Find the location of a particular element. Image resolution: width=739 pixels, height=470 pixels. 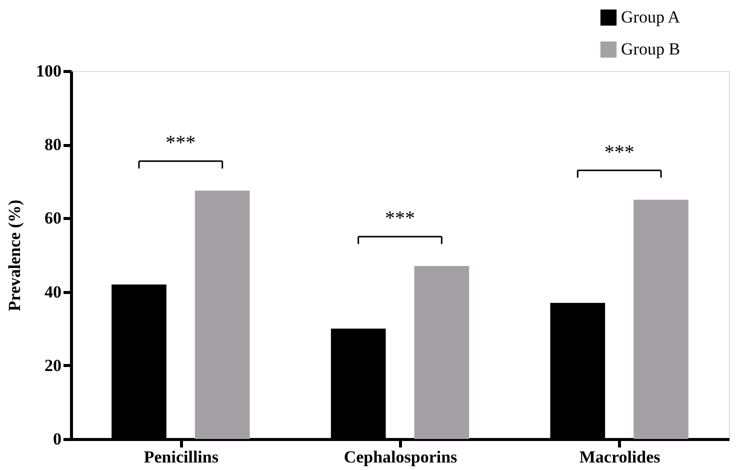

y-tick-label: 20 is located at coordinates (53, 365).